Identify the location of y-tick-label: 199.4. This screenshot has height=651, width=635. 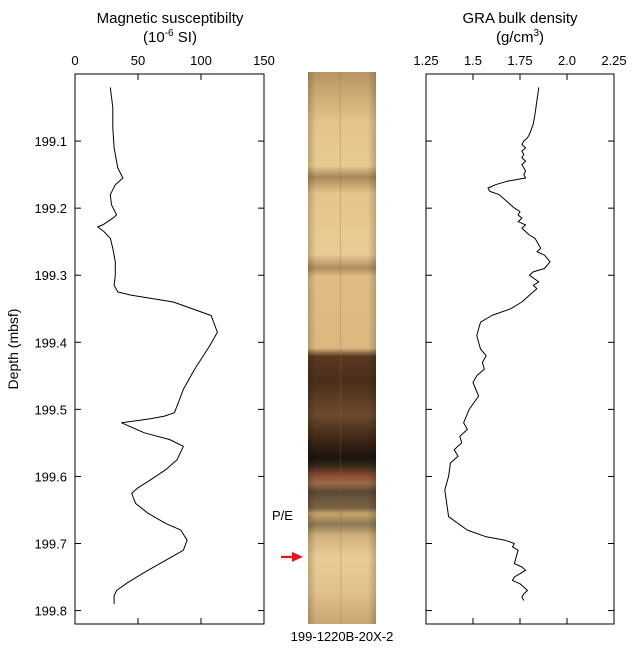
(50, 342).